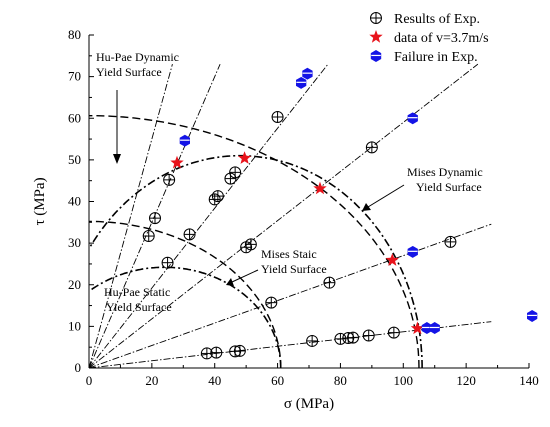 This screenshot has height=427, width=550. I want to click on y-tick-label: 20, so click(74, 284).